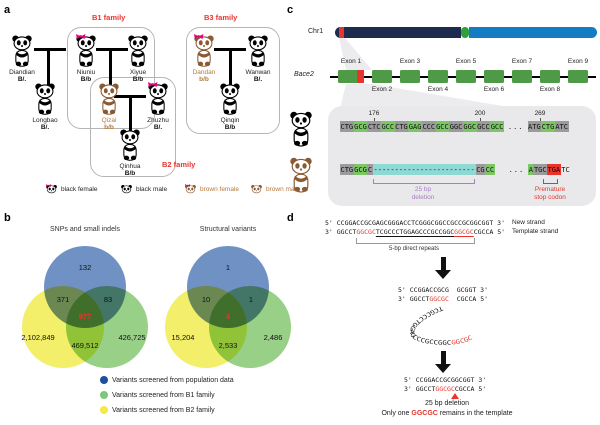 The width and height of the screenshot is (600, 425). Describe the element at coordinates (439, 299) in the screenshot. I see `direct-repeat: GGCGC` at that location.